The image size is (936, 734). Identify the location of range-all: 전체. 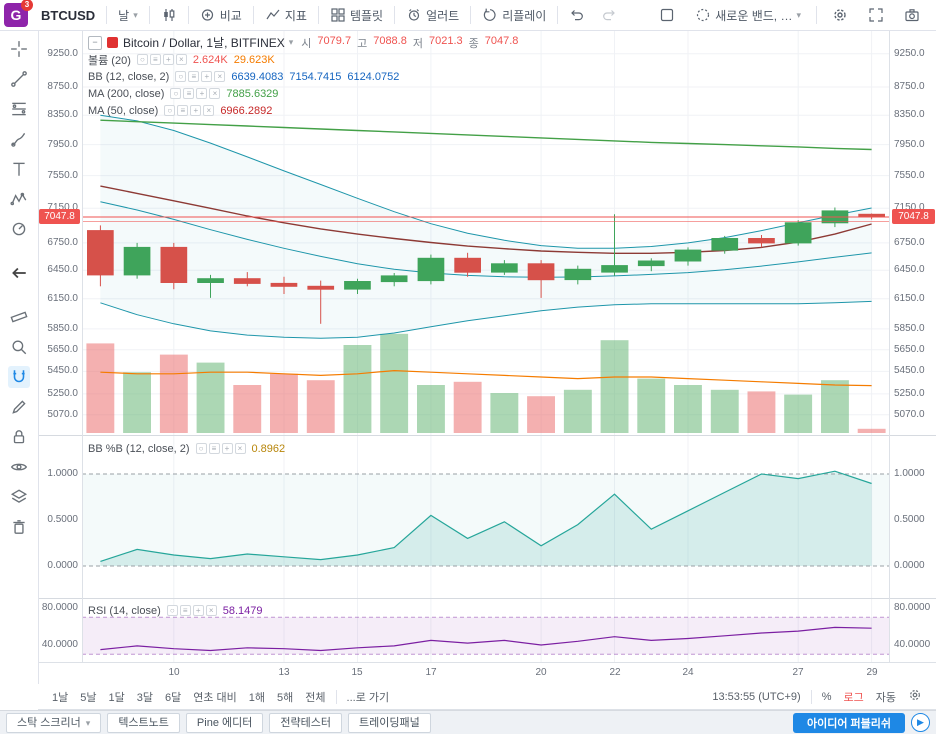
(315, 697).